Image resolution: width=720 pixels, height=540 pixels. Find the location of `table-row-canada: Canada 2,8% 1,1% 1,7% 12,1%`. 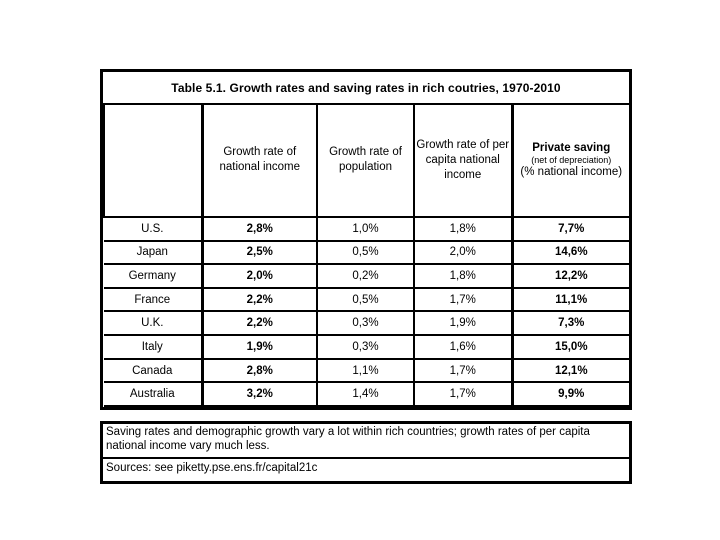

table-row-canada: Canada 2,8% 1,1% 1,7% 12,1% is located at coordinates (366, 370).